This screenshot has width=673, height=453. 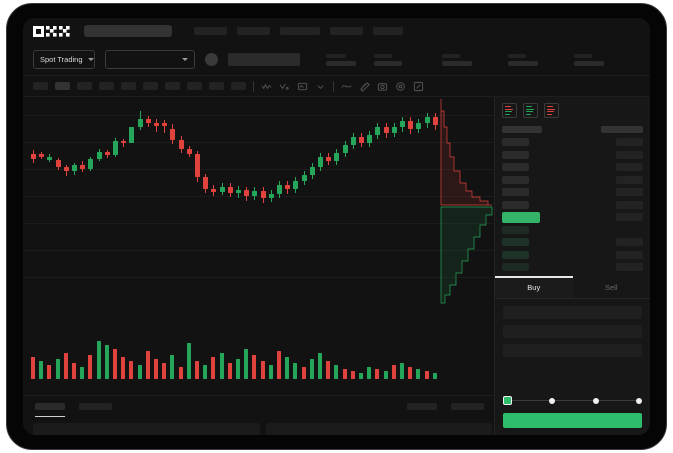 I want to click on chart-gridline, so click(x=259, y=196).